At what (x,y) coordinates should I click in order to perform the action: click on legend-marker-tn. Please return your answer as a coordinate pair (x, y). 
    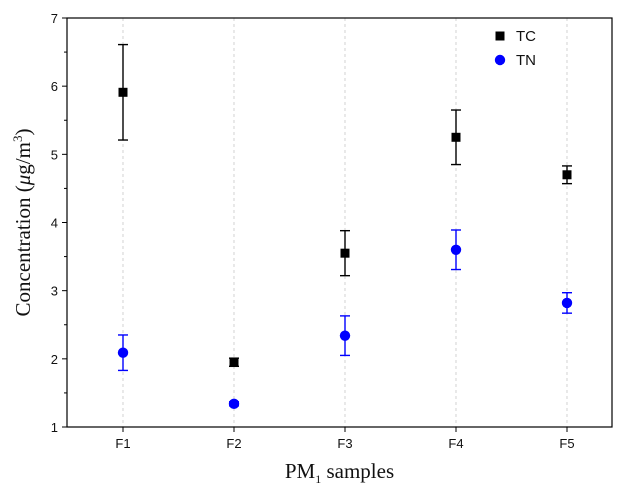
    Looking at the image, I should click on (500, 60).